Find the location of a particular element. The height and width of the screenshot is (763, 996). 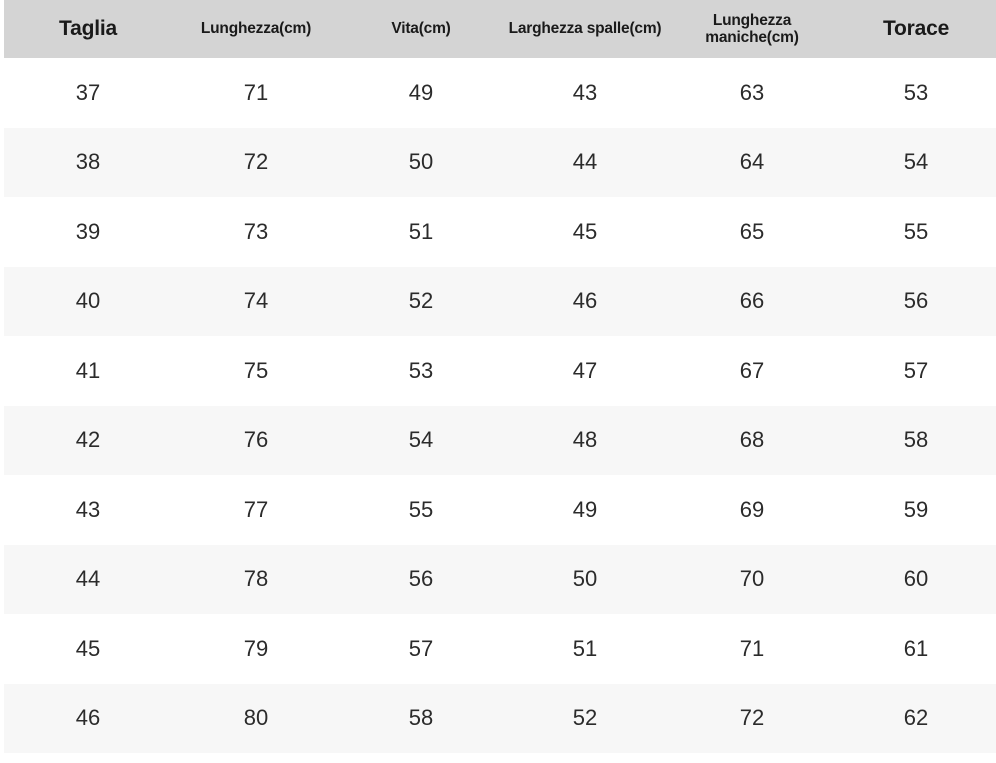

column-header-lunghezza-label: Lunghezza(cm) is located at coordinates (256, 29).